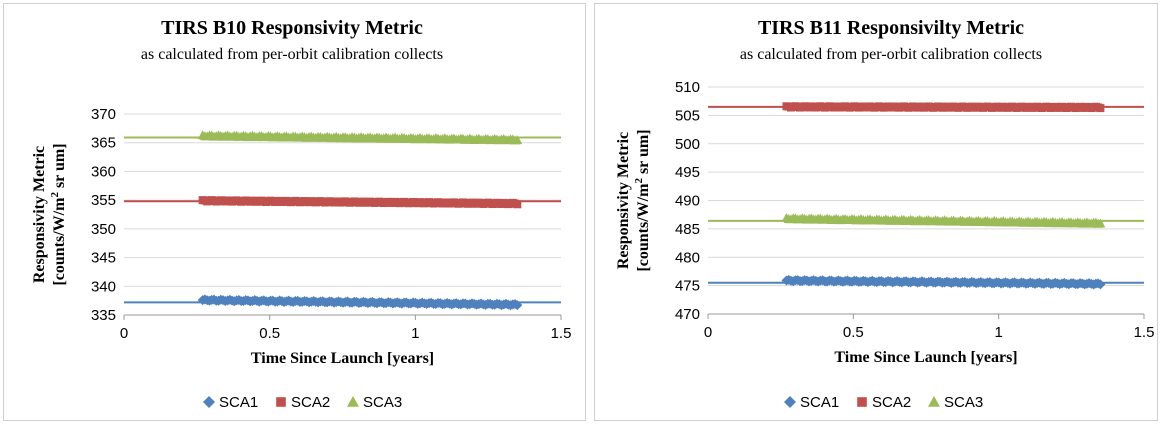 This screenshot has width=1161, height=425. What do you see at coordinates (687, 144) in the screenshot?
I see `y-tick-label: 500` at bounding box center [687, 144].